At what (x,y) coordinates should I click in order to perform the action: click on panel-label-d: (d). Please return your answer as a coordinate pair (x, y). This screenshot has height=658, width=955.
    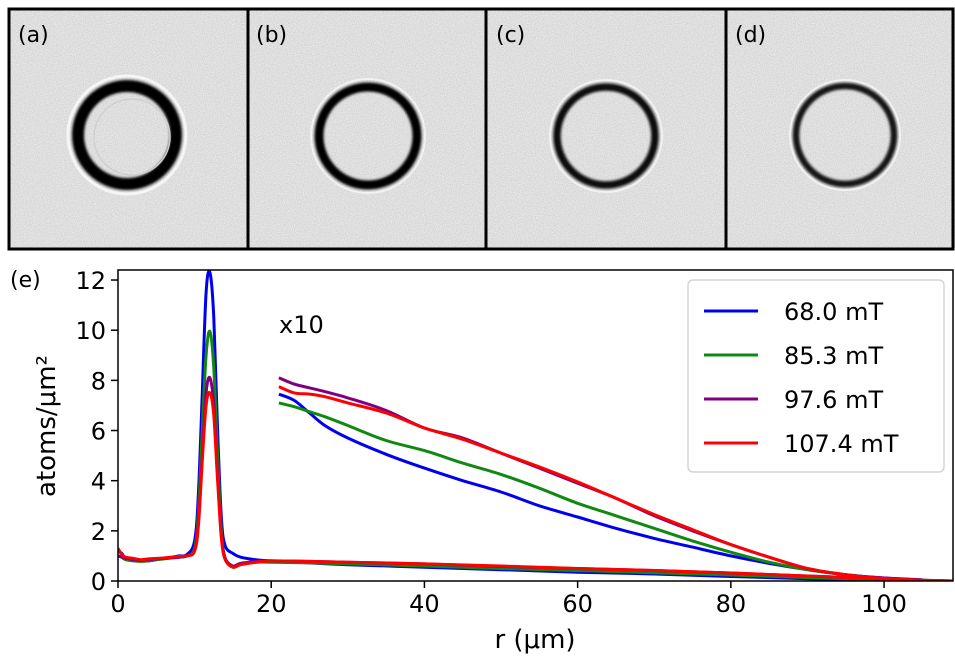
    Looking at the image, I should click on (750, 35).